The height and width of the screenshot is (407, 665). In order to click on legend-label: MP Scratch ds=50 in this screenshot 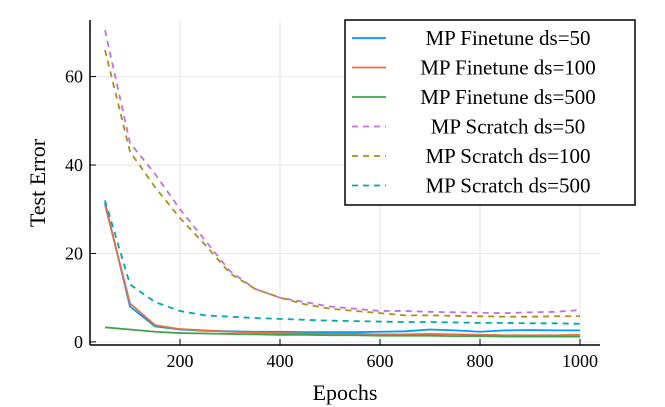, I will do `click(508, 127)`.